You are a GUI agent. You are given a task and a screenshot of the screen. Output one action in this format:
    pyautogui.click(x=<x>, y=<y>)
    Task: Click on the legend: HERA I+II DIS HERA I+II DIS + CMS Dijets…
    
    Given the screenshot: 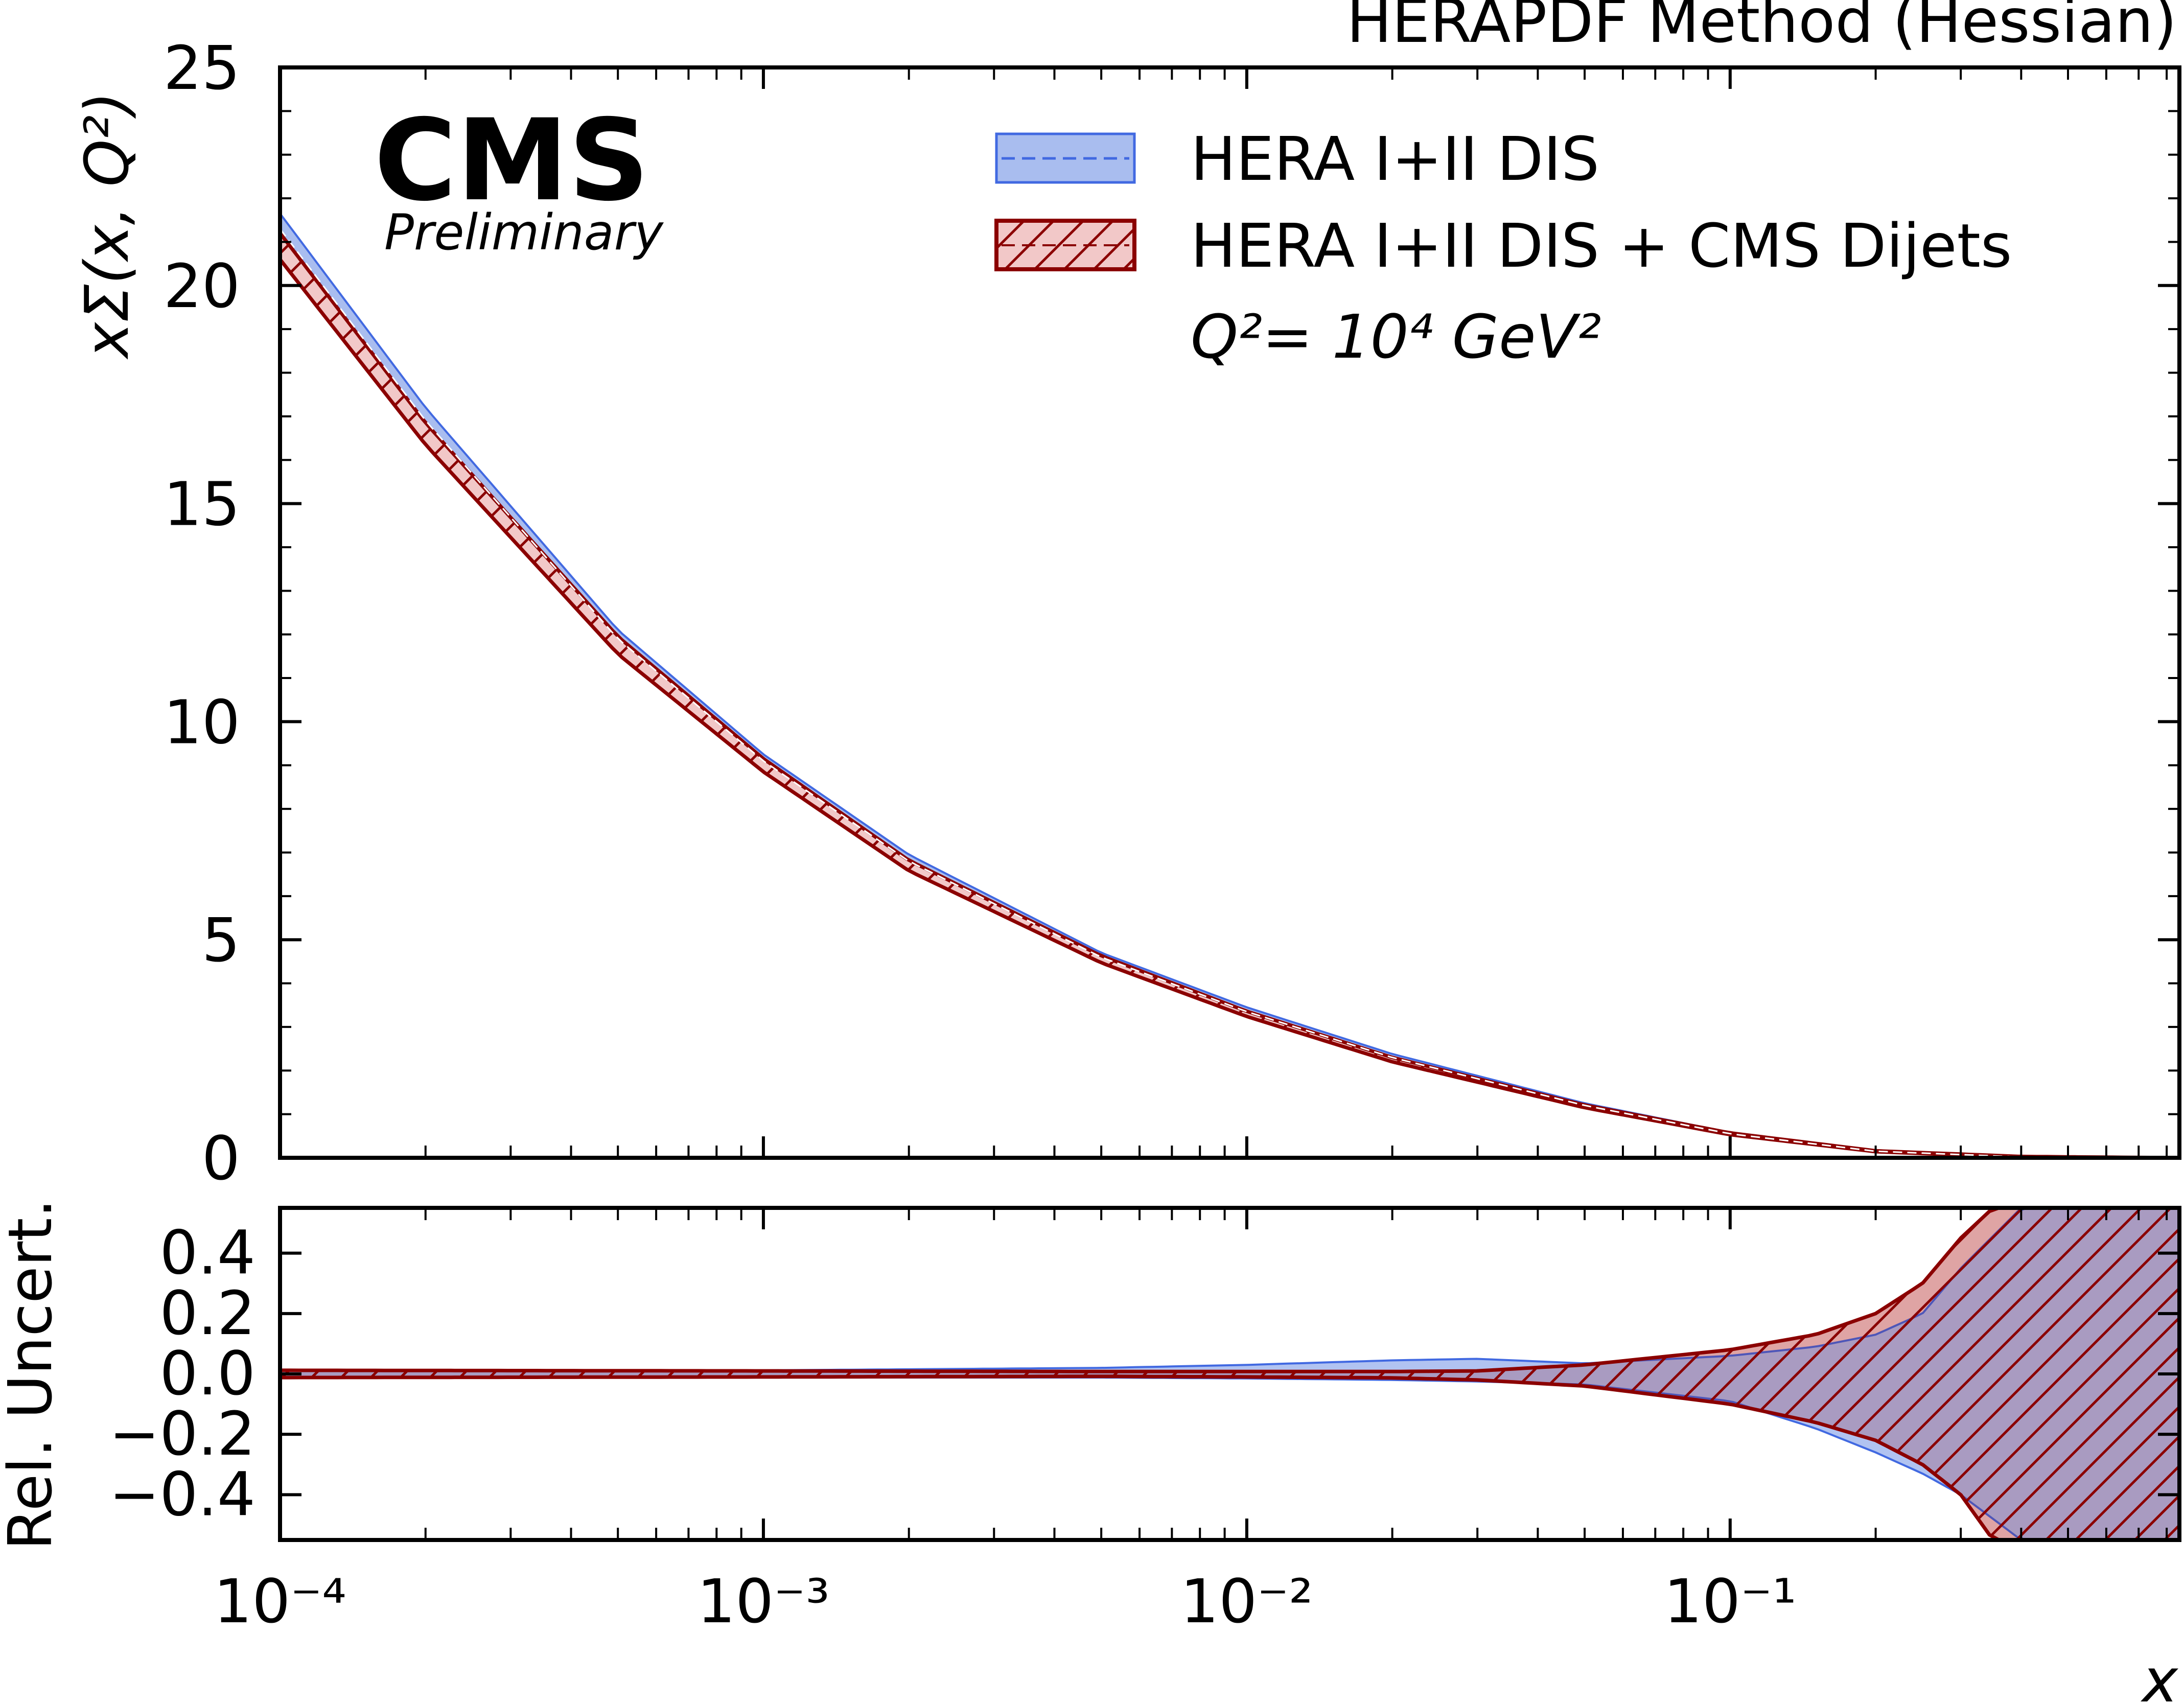 What is the action you would take?
    pyautogui.click(x=1503, y=248)
    